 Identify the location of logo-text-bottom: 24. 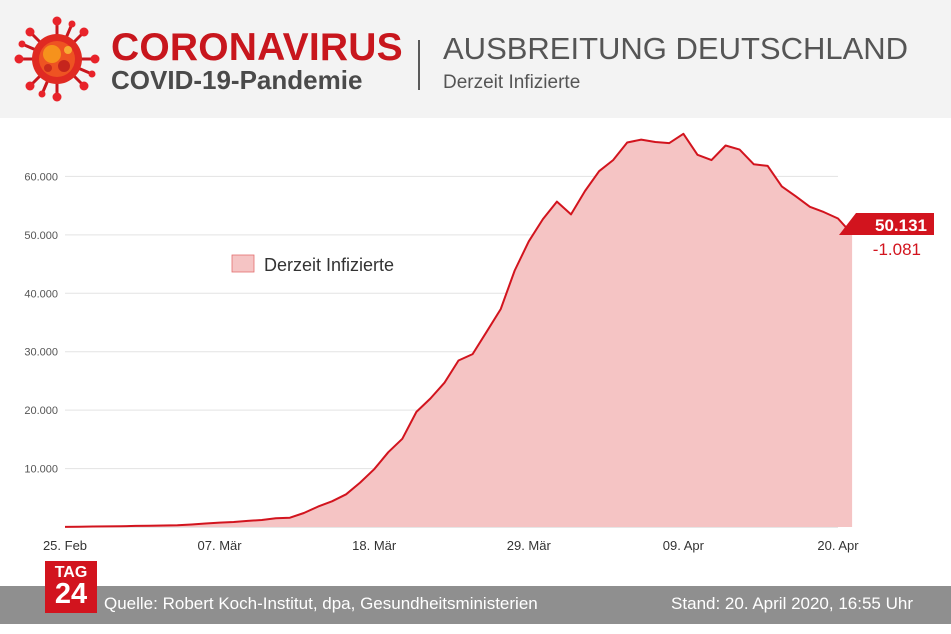
(71, 594).